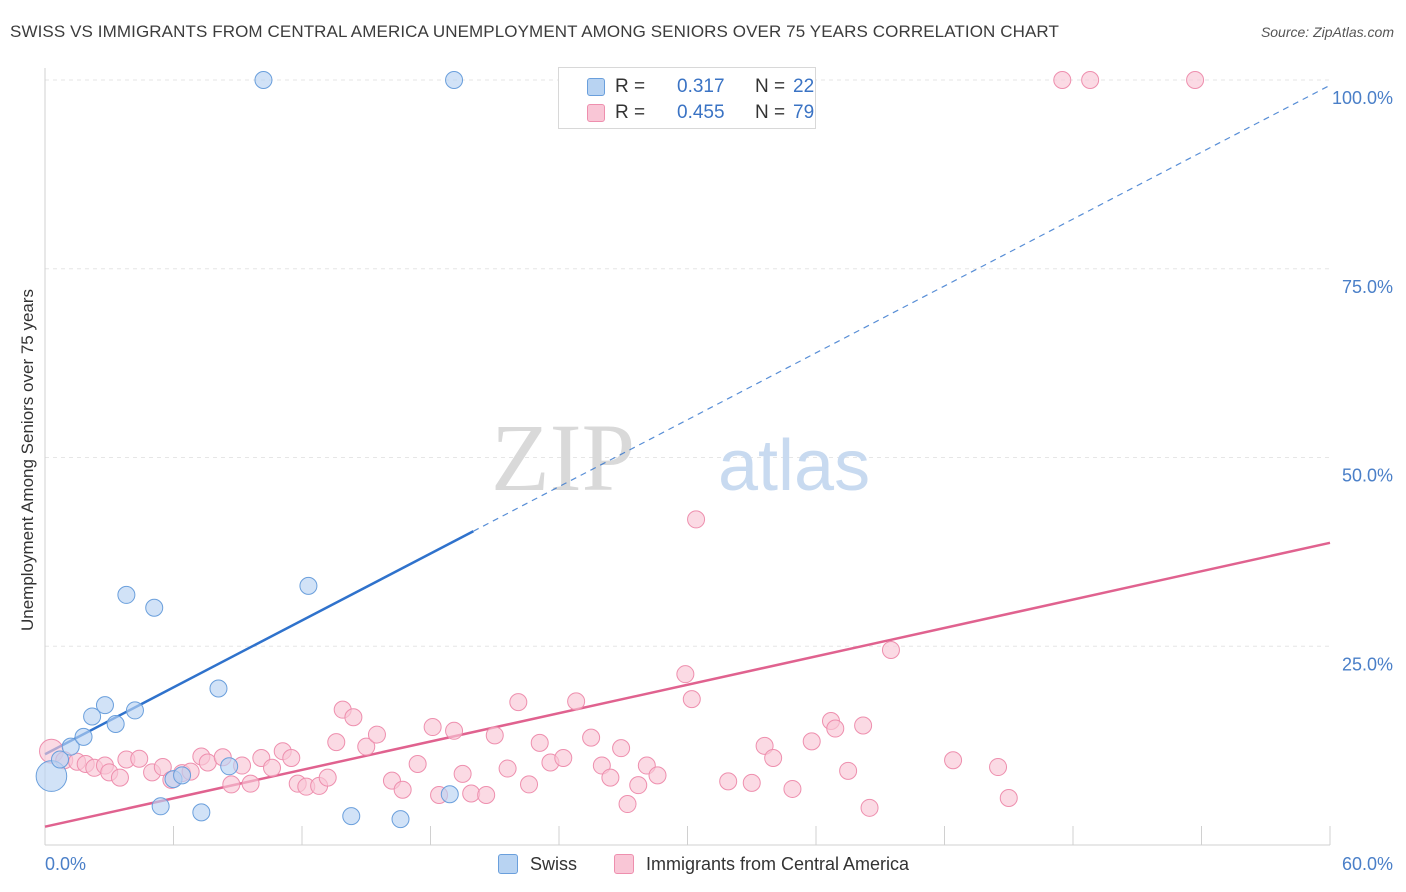  I want to click on watermark-zip: ZIP, so click(563, 457).